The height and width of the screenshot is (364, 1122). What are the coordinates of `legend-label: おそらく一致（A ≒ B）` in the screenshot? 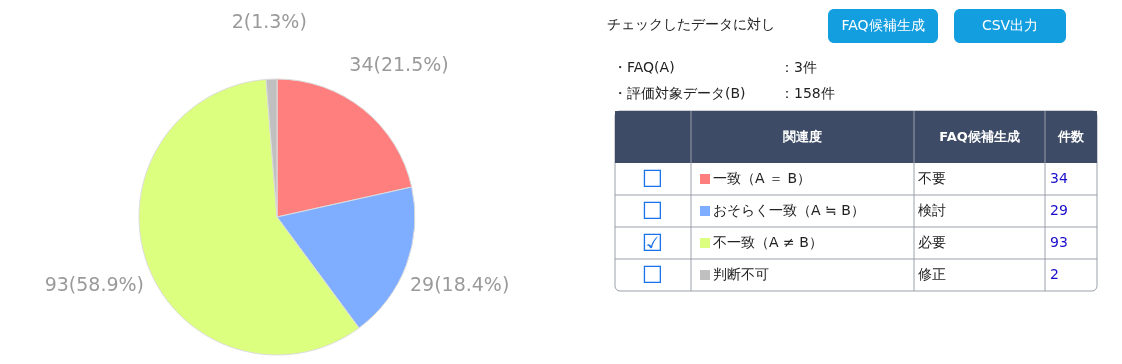 It's located at (789, 210).